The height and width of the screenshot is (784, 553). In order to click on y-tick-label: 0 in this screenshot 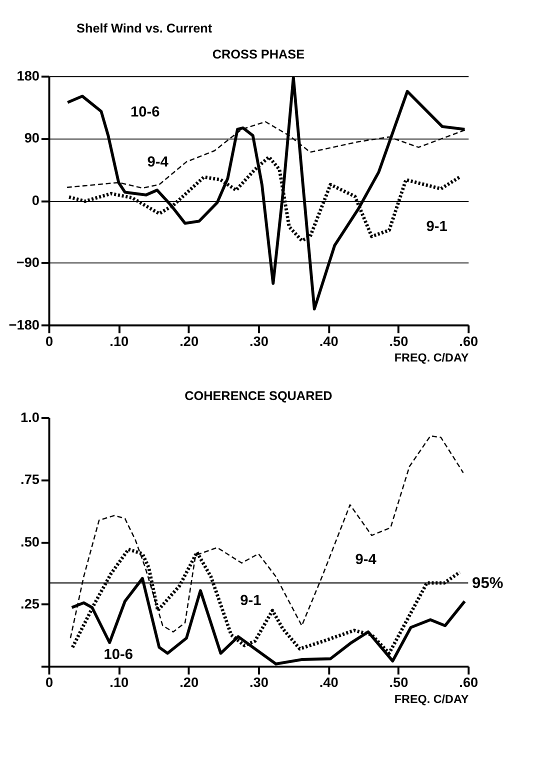, I will do `click(36, 200)`.